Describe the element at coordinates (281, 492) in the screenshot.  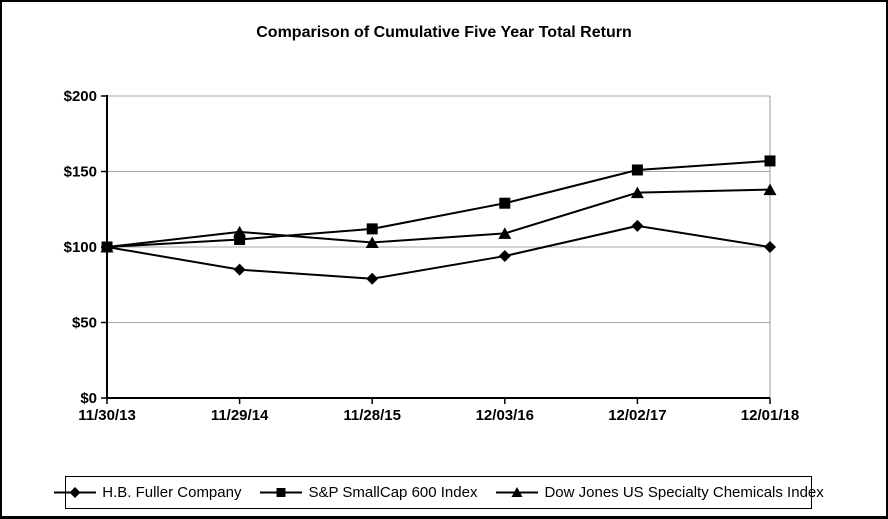
I see `square-marker-icon` at that location.